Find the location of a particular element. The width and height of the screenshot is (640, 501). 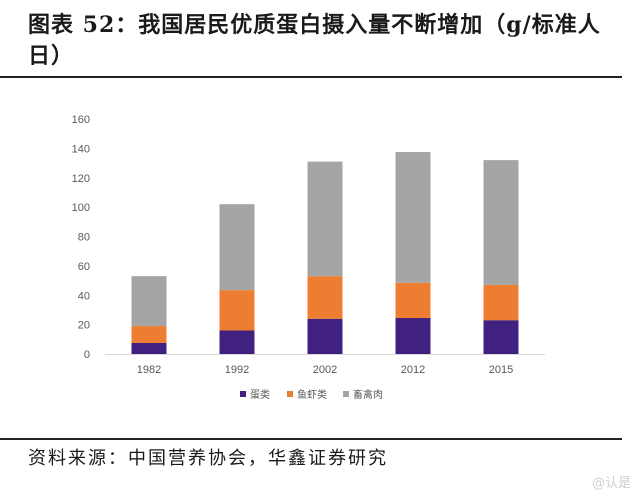

x-tick-label: 1992 is located at coordinates (237, 370).